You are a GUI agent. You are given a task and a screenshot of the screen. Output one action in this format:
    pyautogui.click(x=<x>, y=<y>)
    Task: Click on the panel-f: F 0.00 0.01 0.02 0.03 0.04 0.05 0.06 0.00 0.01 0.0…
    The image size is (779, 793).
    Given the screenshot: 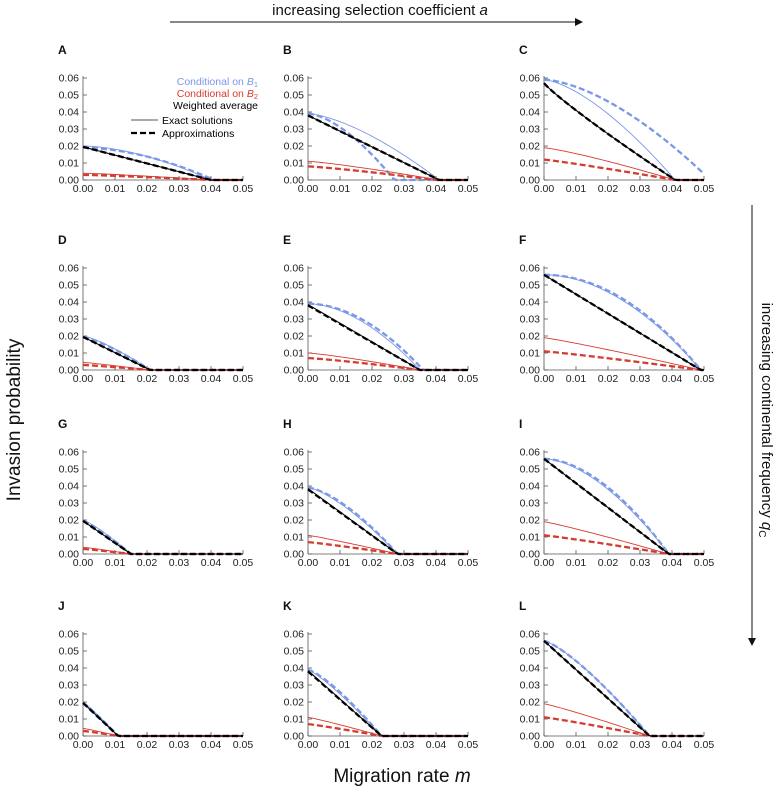 What is the action you would take?
    pyautogui.click(x=616, y=309)
    